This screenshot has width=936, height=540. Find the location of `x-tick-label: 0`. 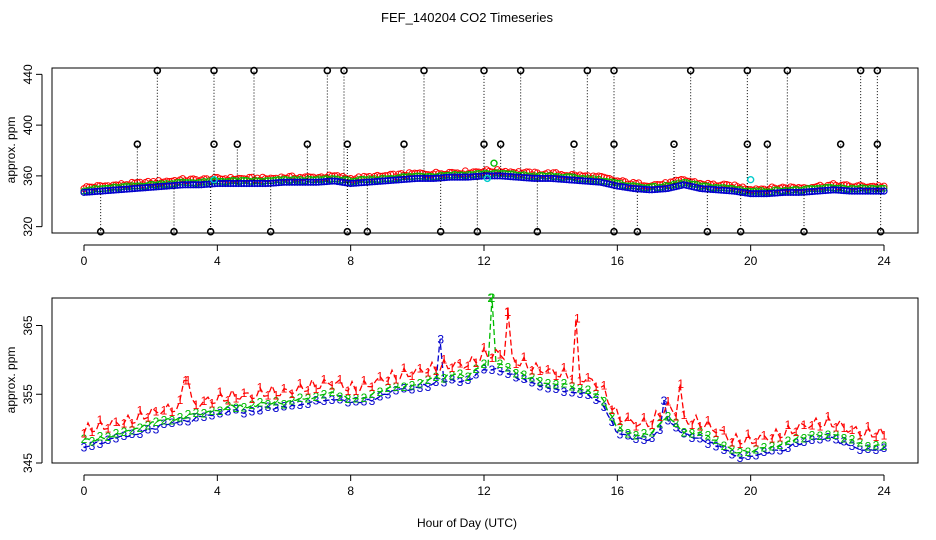

x-tick-label: 0 is located at coordinates (84, 261).